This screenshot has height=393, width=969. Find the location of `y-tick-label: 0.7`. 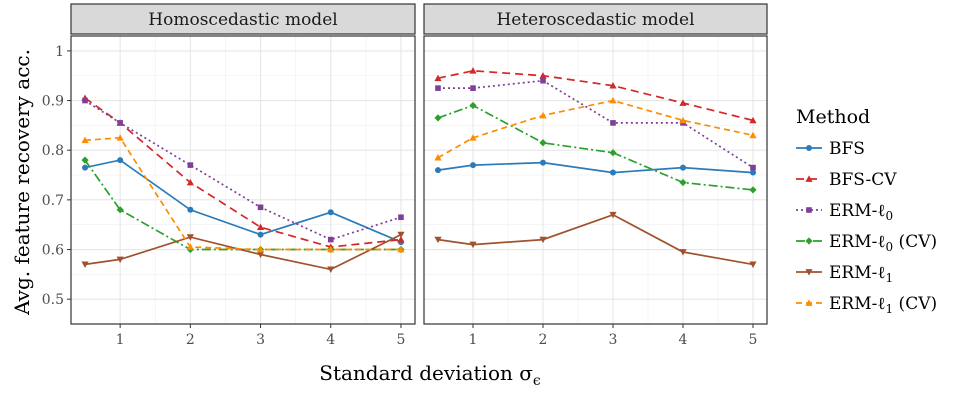

y-tick-label: 0.7 is located at coordinates (53, 201).